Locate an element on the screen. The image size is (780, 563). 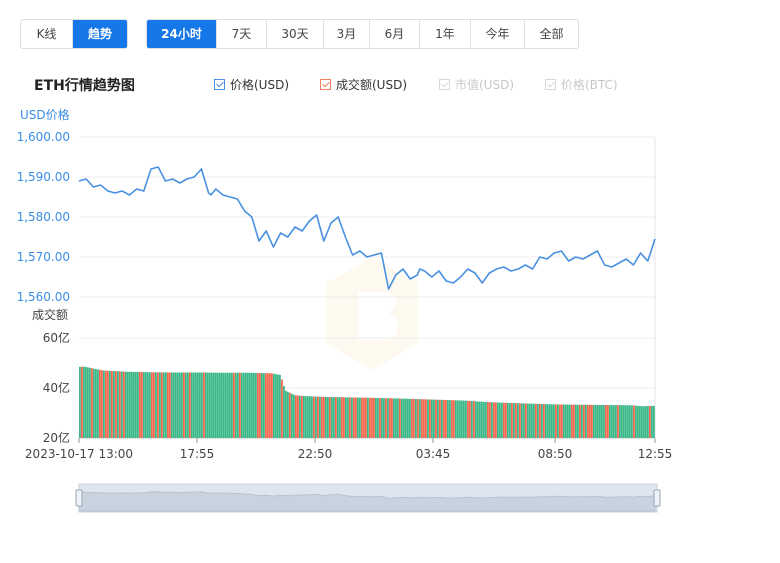
legend-market-cap-usd: 市值(USD) is located at coordinates (476, 84).